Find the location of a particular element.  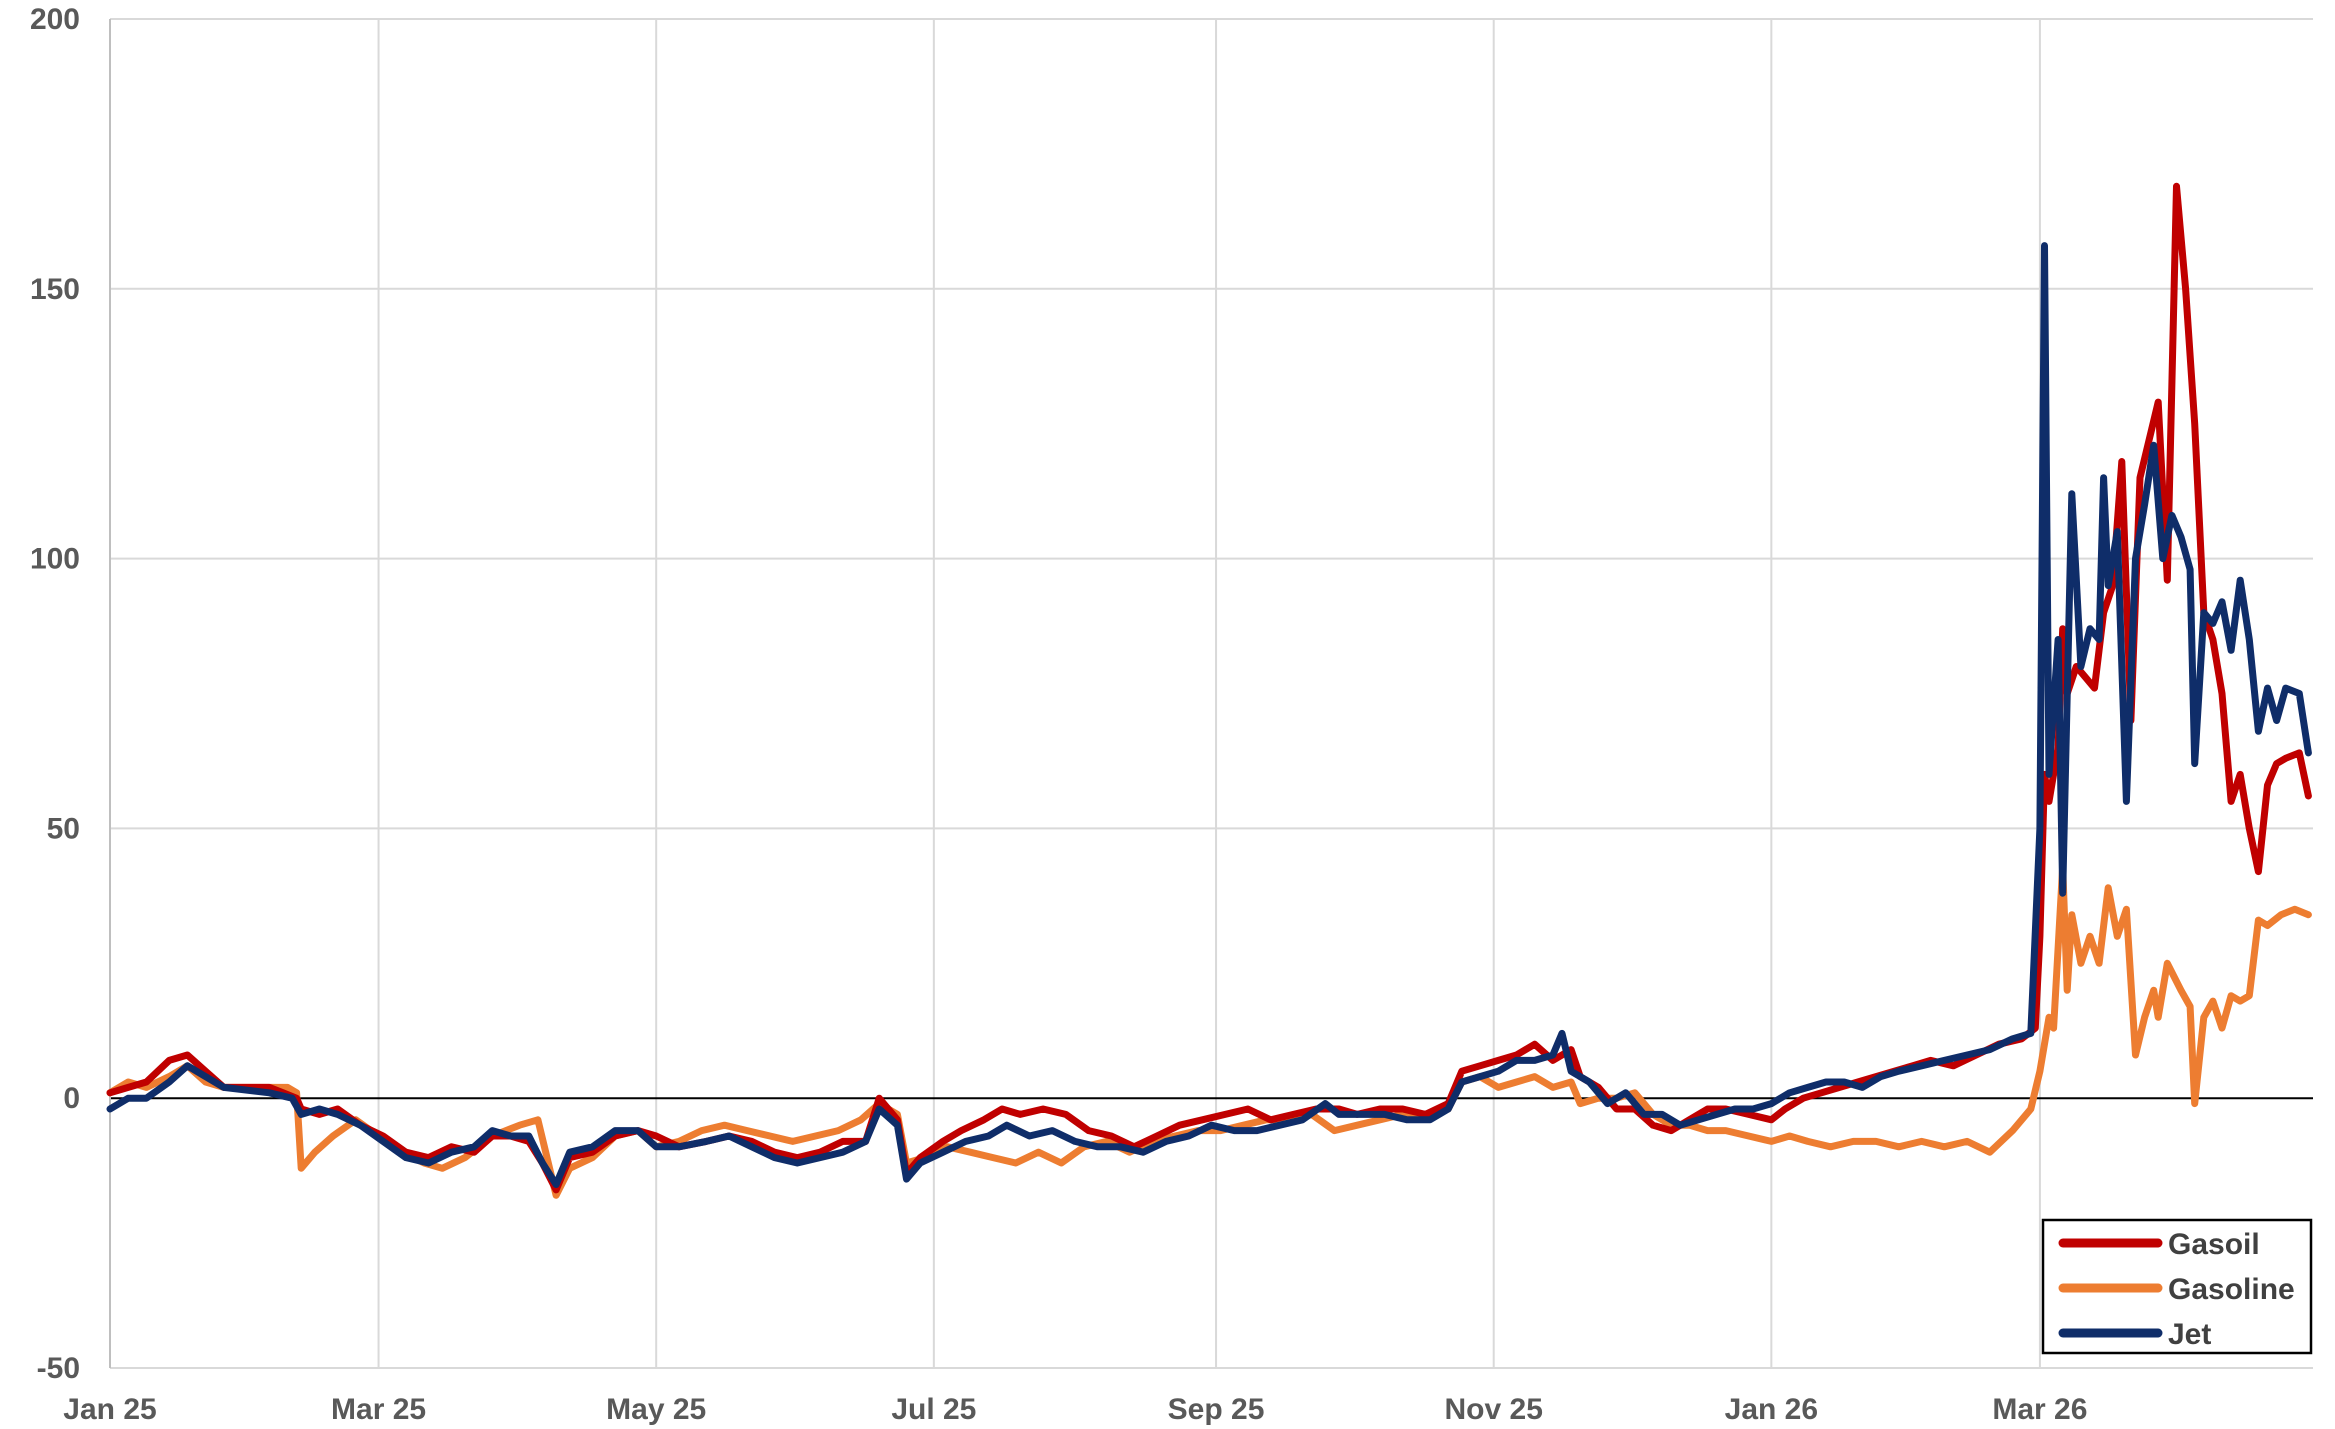

x-tick-label: Mar 26 is located at coordinates (2039, 1409).